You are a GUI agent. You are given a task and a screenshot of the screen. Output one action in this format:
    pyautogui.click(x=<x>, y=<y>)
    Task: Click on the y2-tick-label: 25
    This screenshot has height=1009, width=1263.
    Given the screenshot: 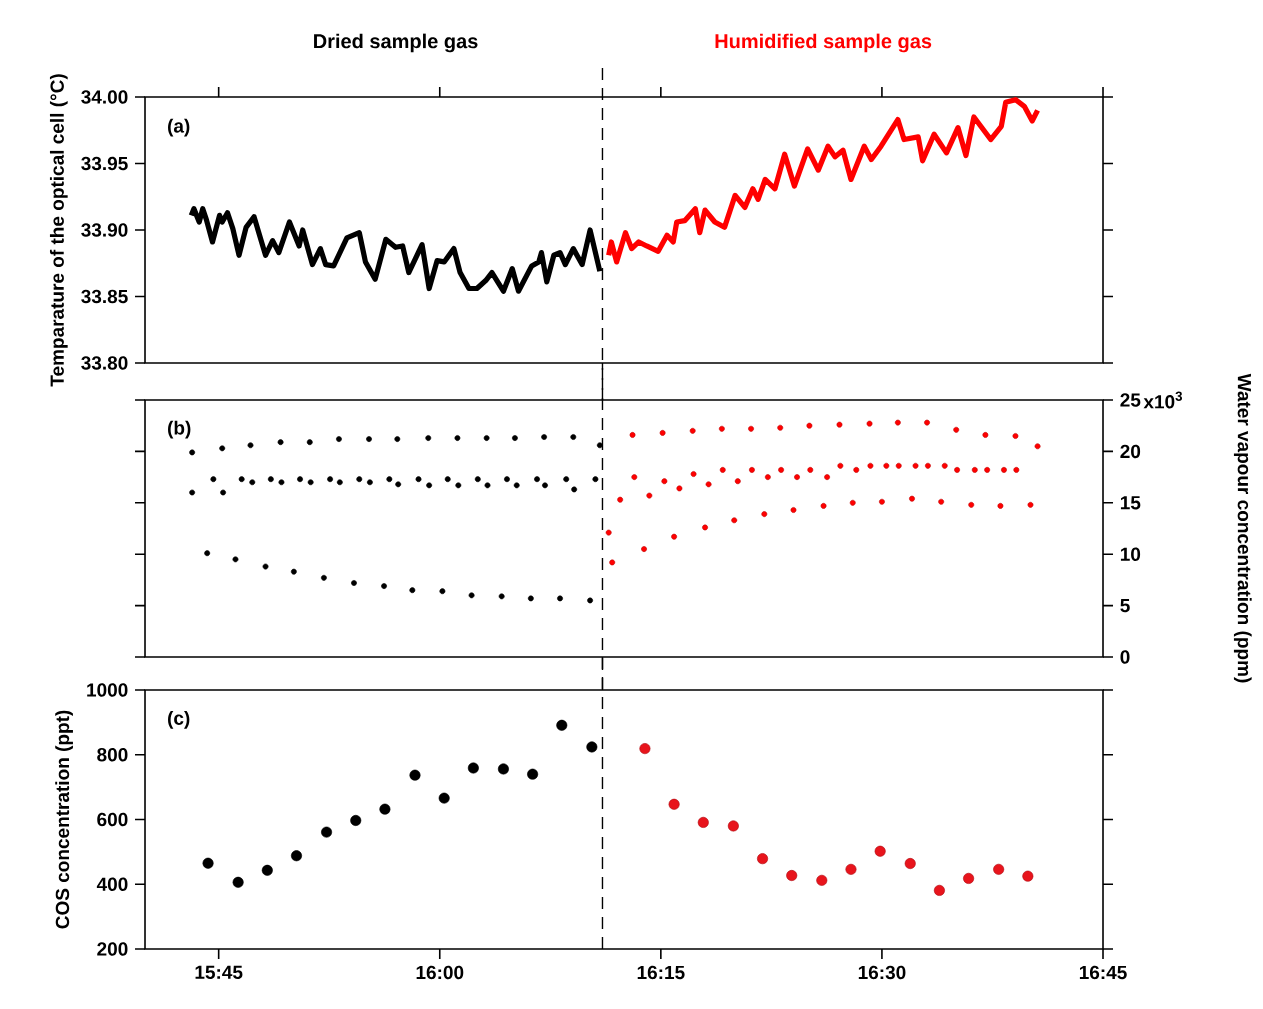 What is the action you would take?
    pyautogui.click(x=1130, y=400)
    